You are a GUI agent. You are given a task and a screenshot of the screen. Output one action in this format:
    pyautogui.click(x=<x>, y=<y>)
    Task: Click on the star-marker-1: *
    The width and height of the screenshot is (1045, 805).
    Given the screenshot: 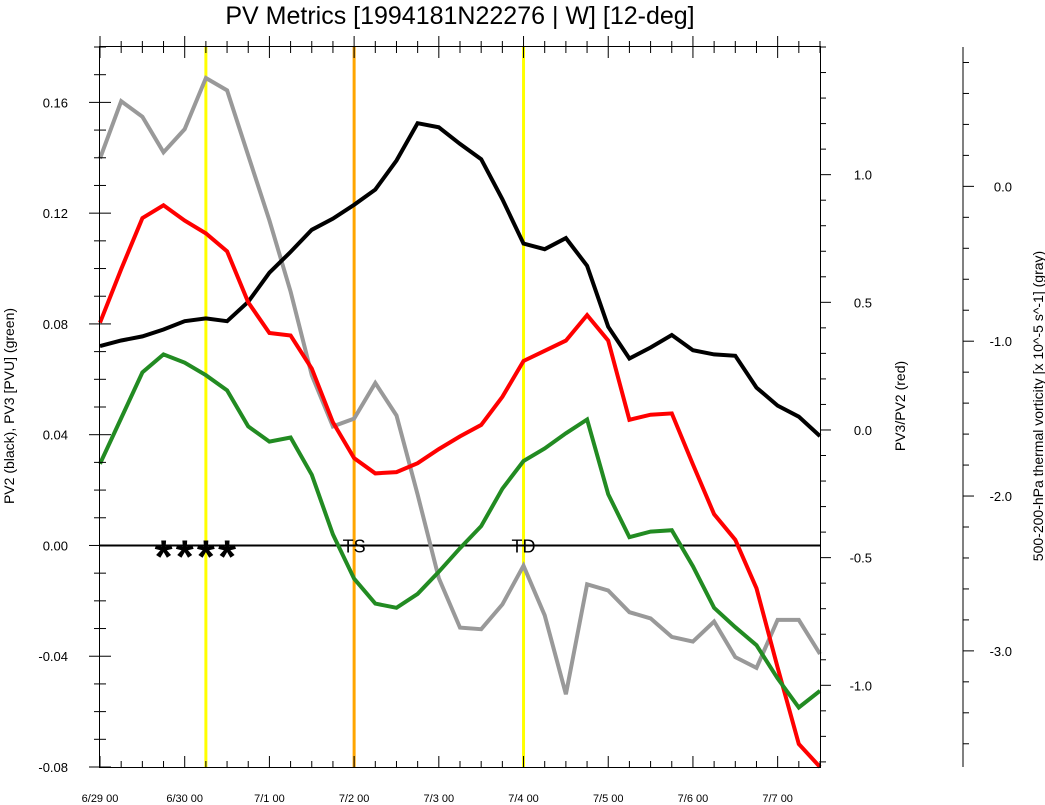 What is the action you would take?
    pyautogui.click(x=164, y=556)
    